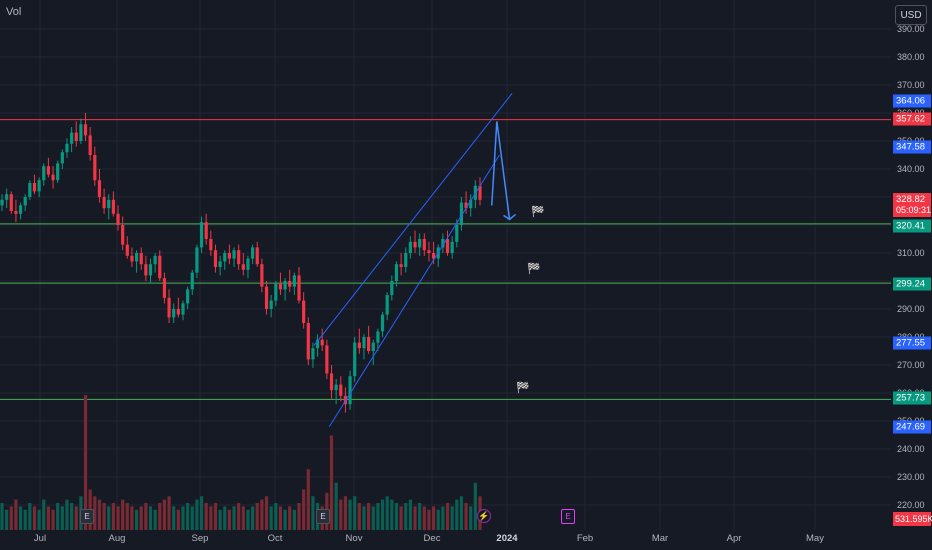 This screenshot has height=550, width=932. What do you see at coordinates (484, 516) in the screenshot?
I see `bolt-icon: ⚡` at bounding box center [484, 516].